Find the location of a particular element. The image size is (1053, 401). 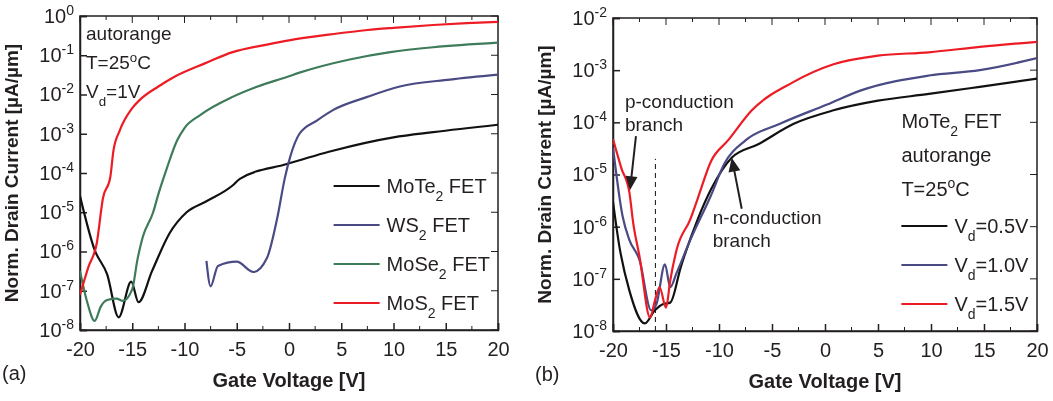

line-series is located at coordinates (351, 180).